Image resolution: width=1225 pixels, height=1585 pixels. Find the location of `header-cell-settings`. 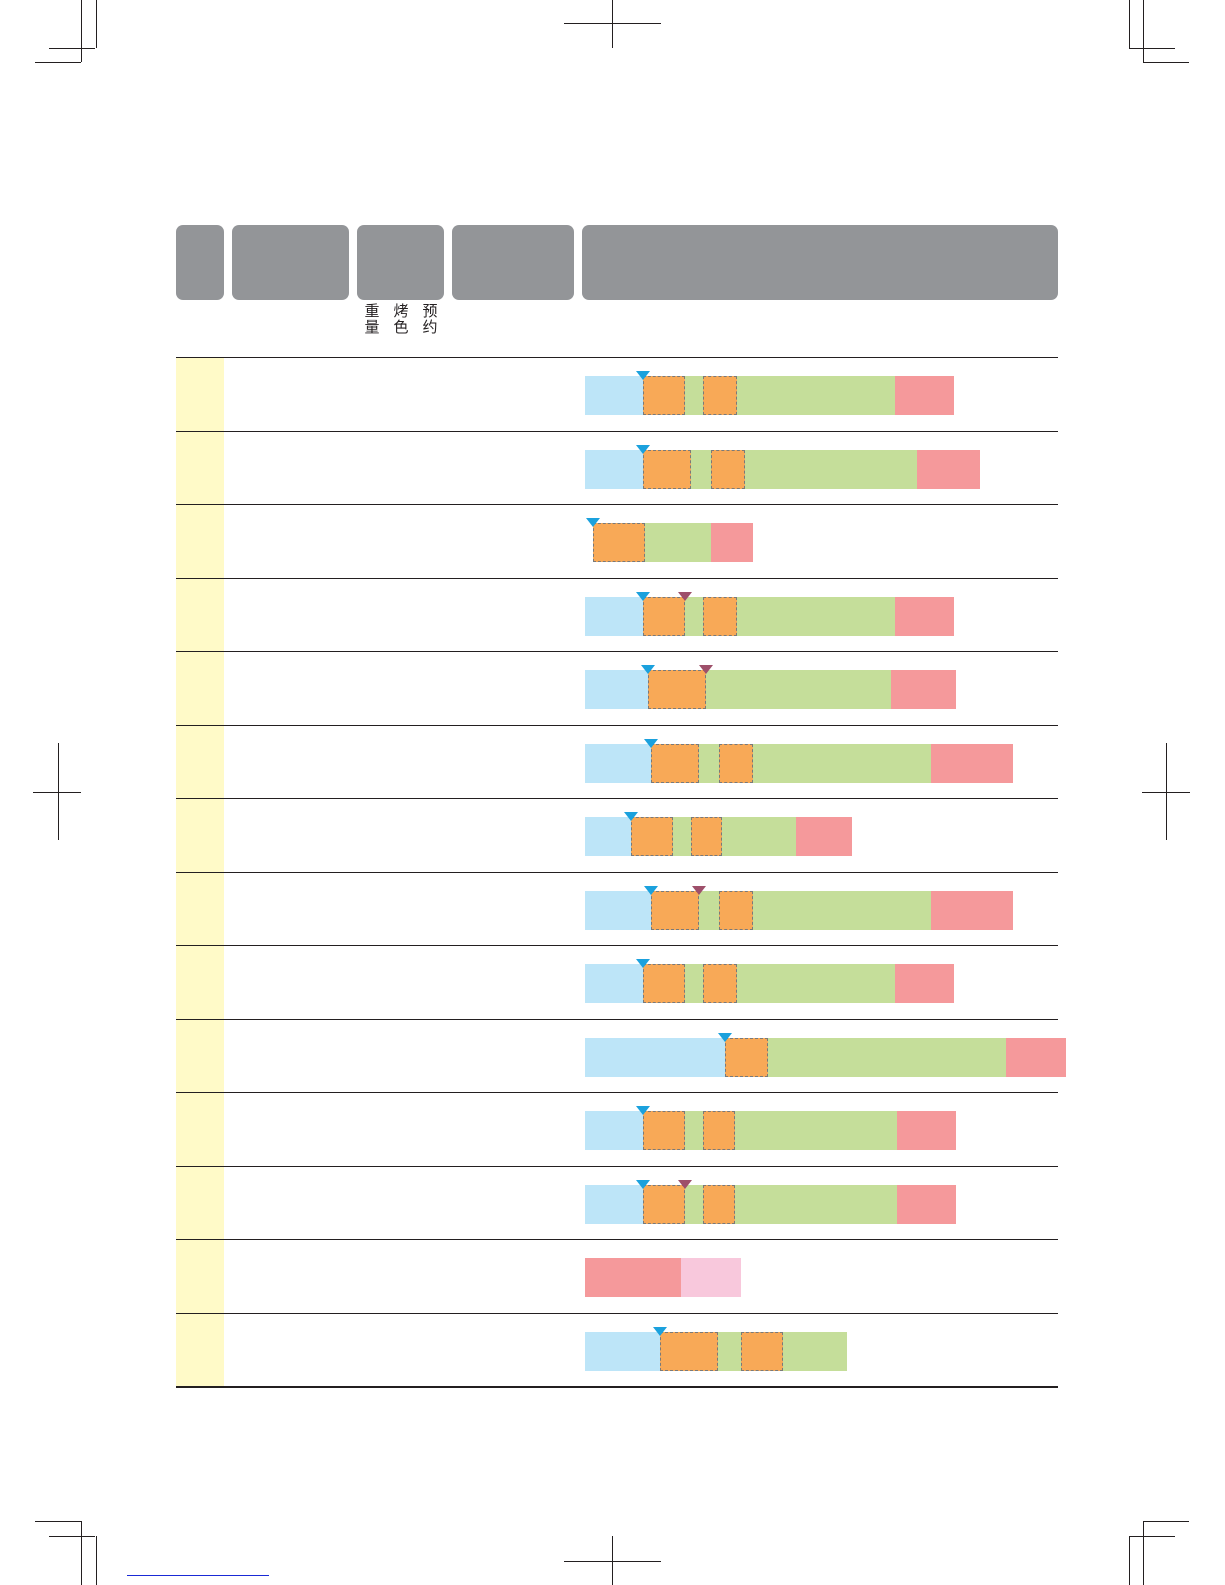

header-cell-settings is located at coordinates (400, 262).